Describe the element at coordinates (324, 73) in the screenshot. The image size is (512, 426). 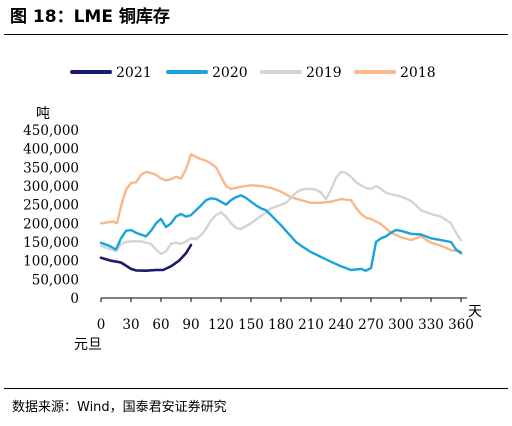
I see `legend-label-2019: 2019` at that location.